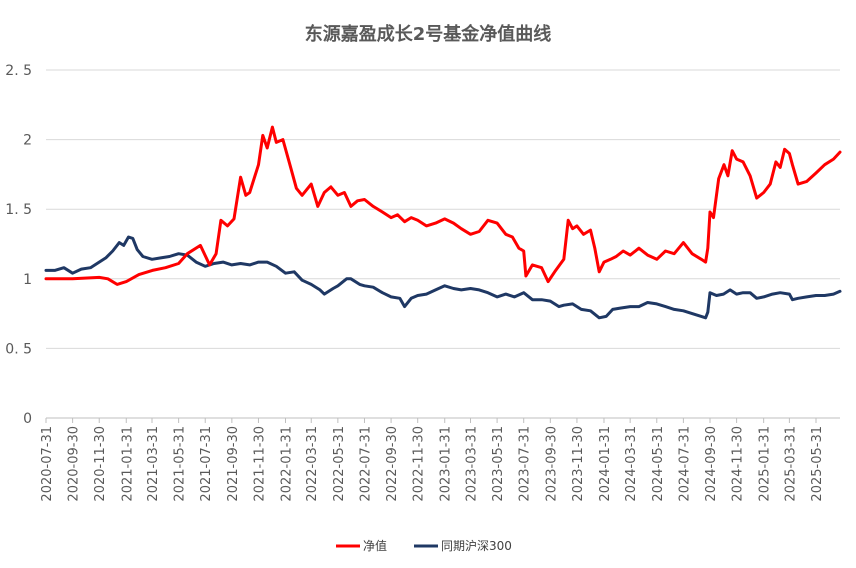 Image resolution: width=856 pixels, height=568 pixels. I want to click on x-tick-label: 2020-11-30, so click(100, 464).